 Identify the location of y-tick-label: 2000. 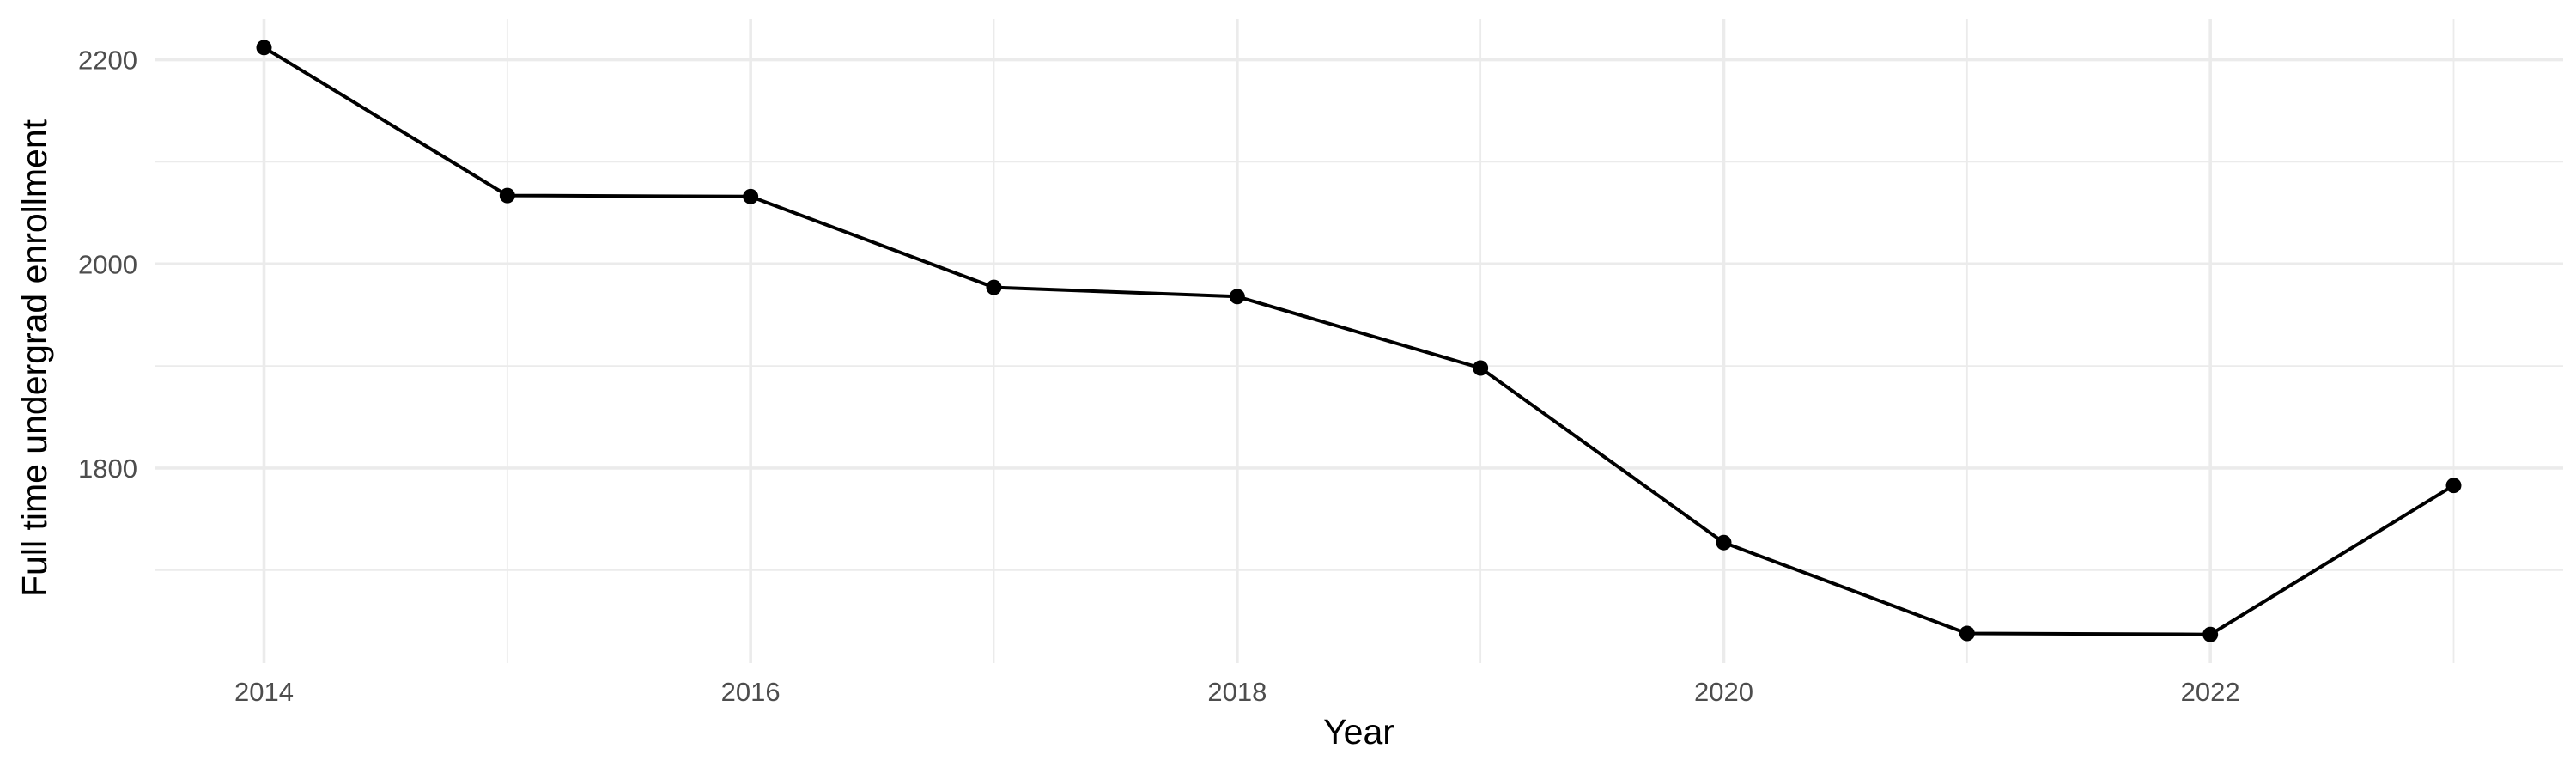
(107, 264).